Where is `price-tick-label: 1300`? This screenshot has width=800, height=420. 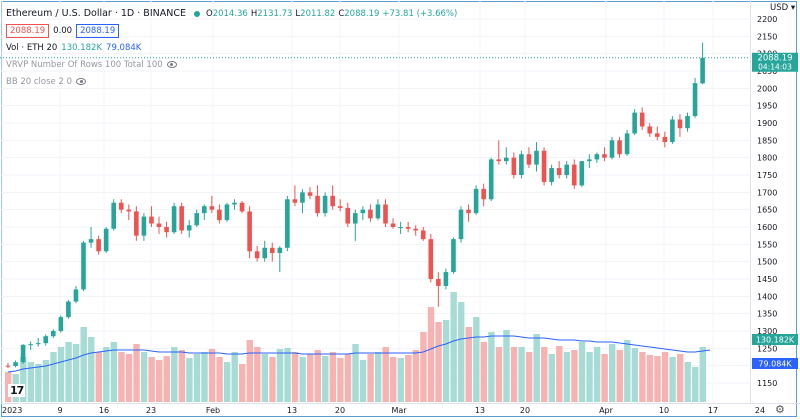 price-tick-label: 1300 is located at coordinates (767, 331).